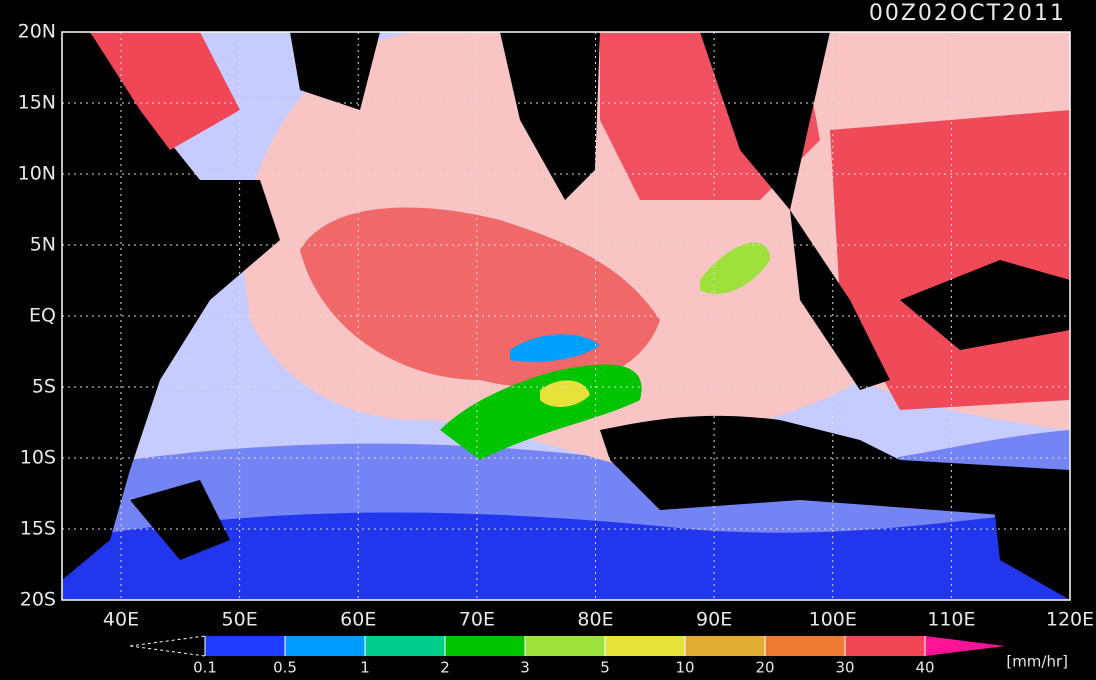  I want to click on lat-label: EQ, so click(42, 316).